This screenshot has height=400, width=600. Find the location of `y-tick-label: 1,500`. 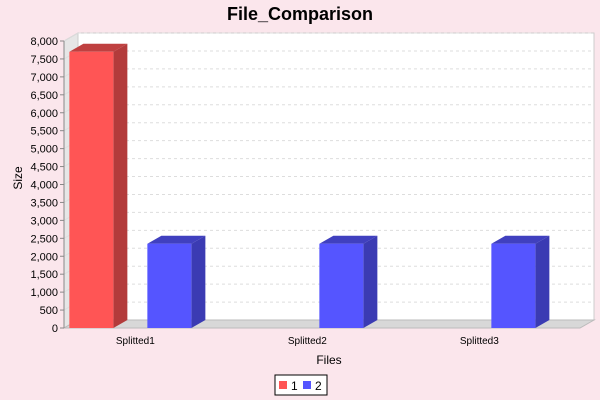

y-tick-label: 1,500 is located at coordinates (44, 275).